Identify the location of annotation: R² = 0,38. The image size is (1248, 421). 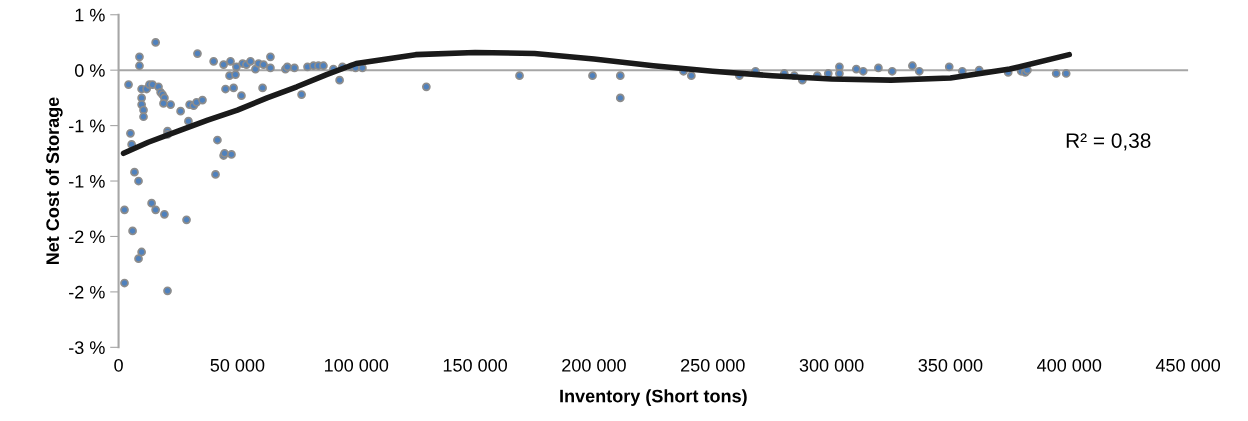
(1108, 142).